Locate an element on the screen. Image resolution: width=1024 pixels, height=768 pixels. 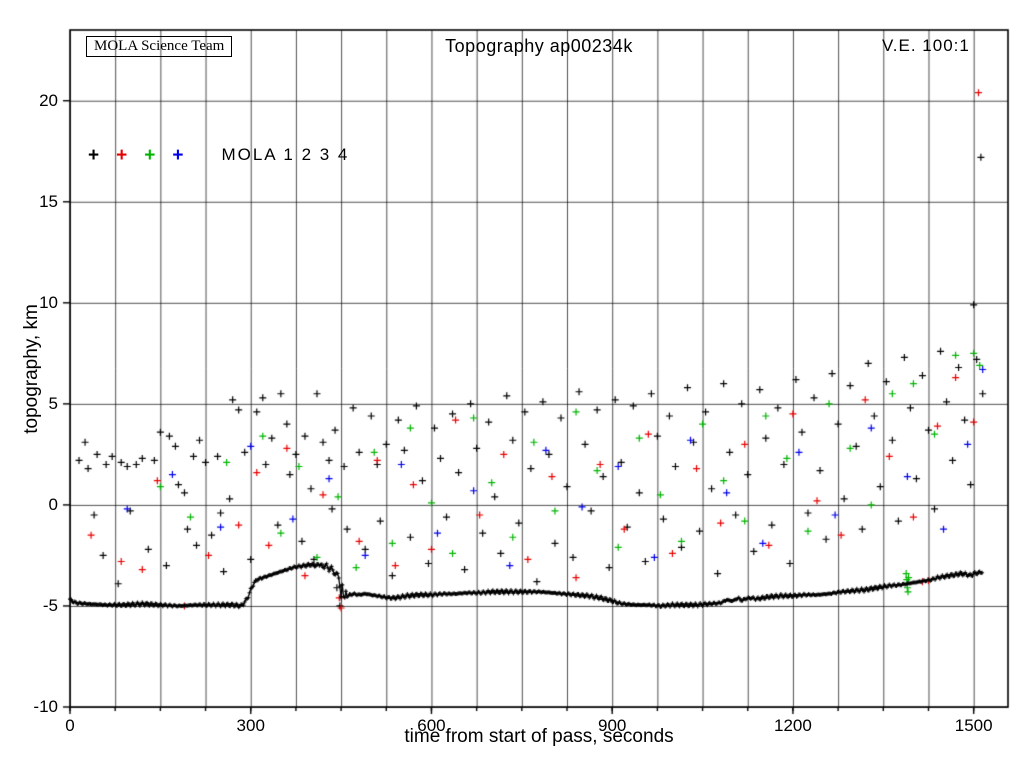
credit-label: MOLA Science Team is located at coordinates (159, 46).